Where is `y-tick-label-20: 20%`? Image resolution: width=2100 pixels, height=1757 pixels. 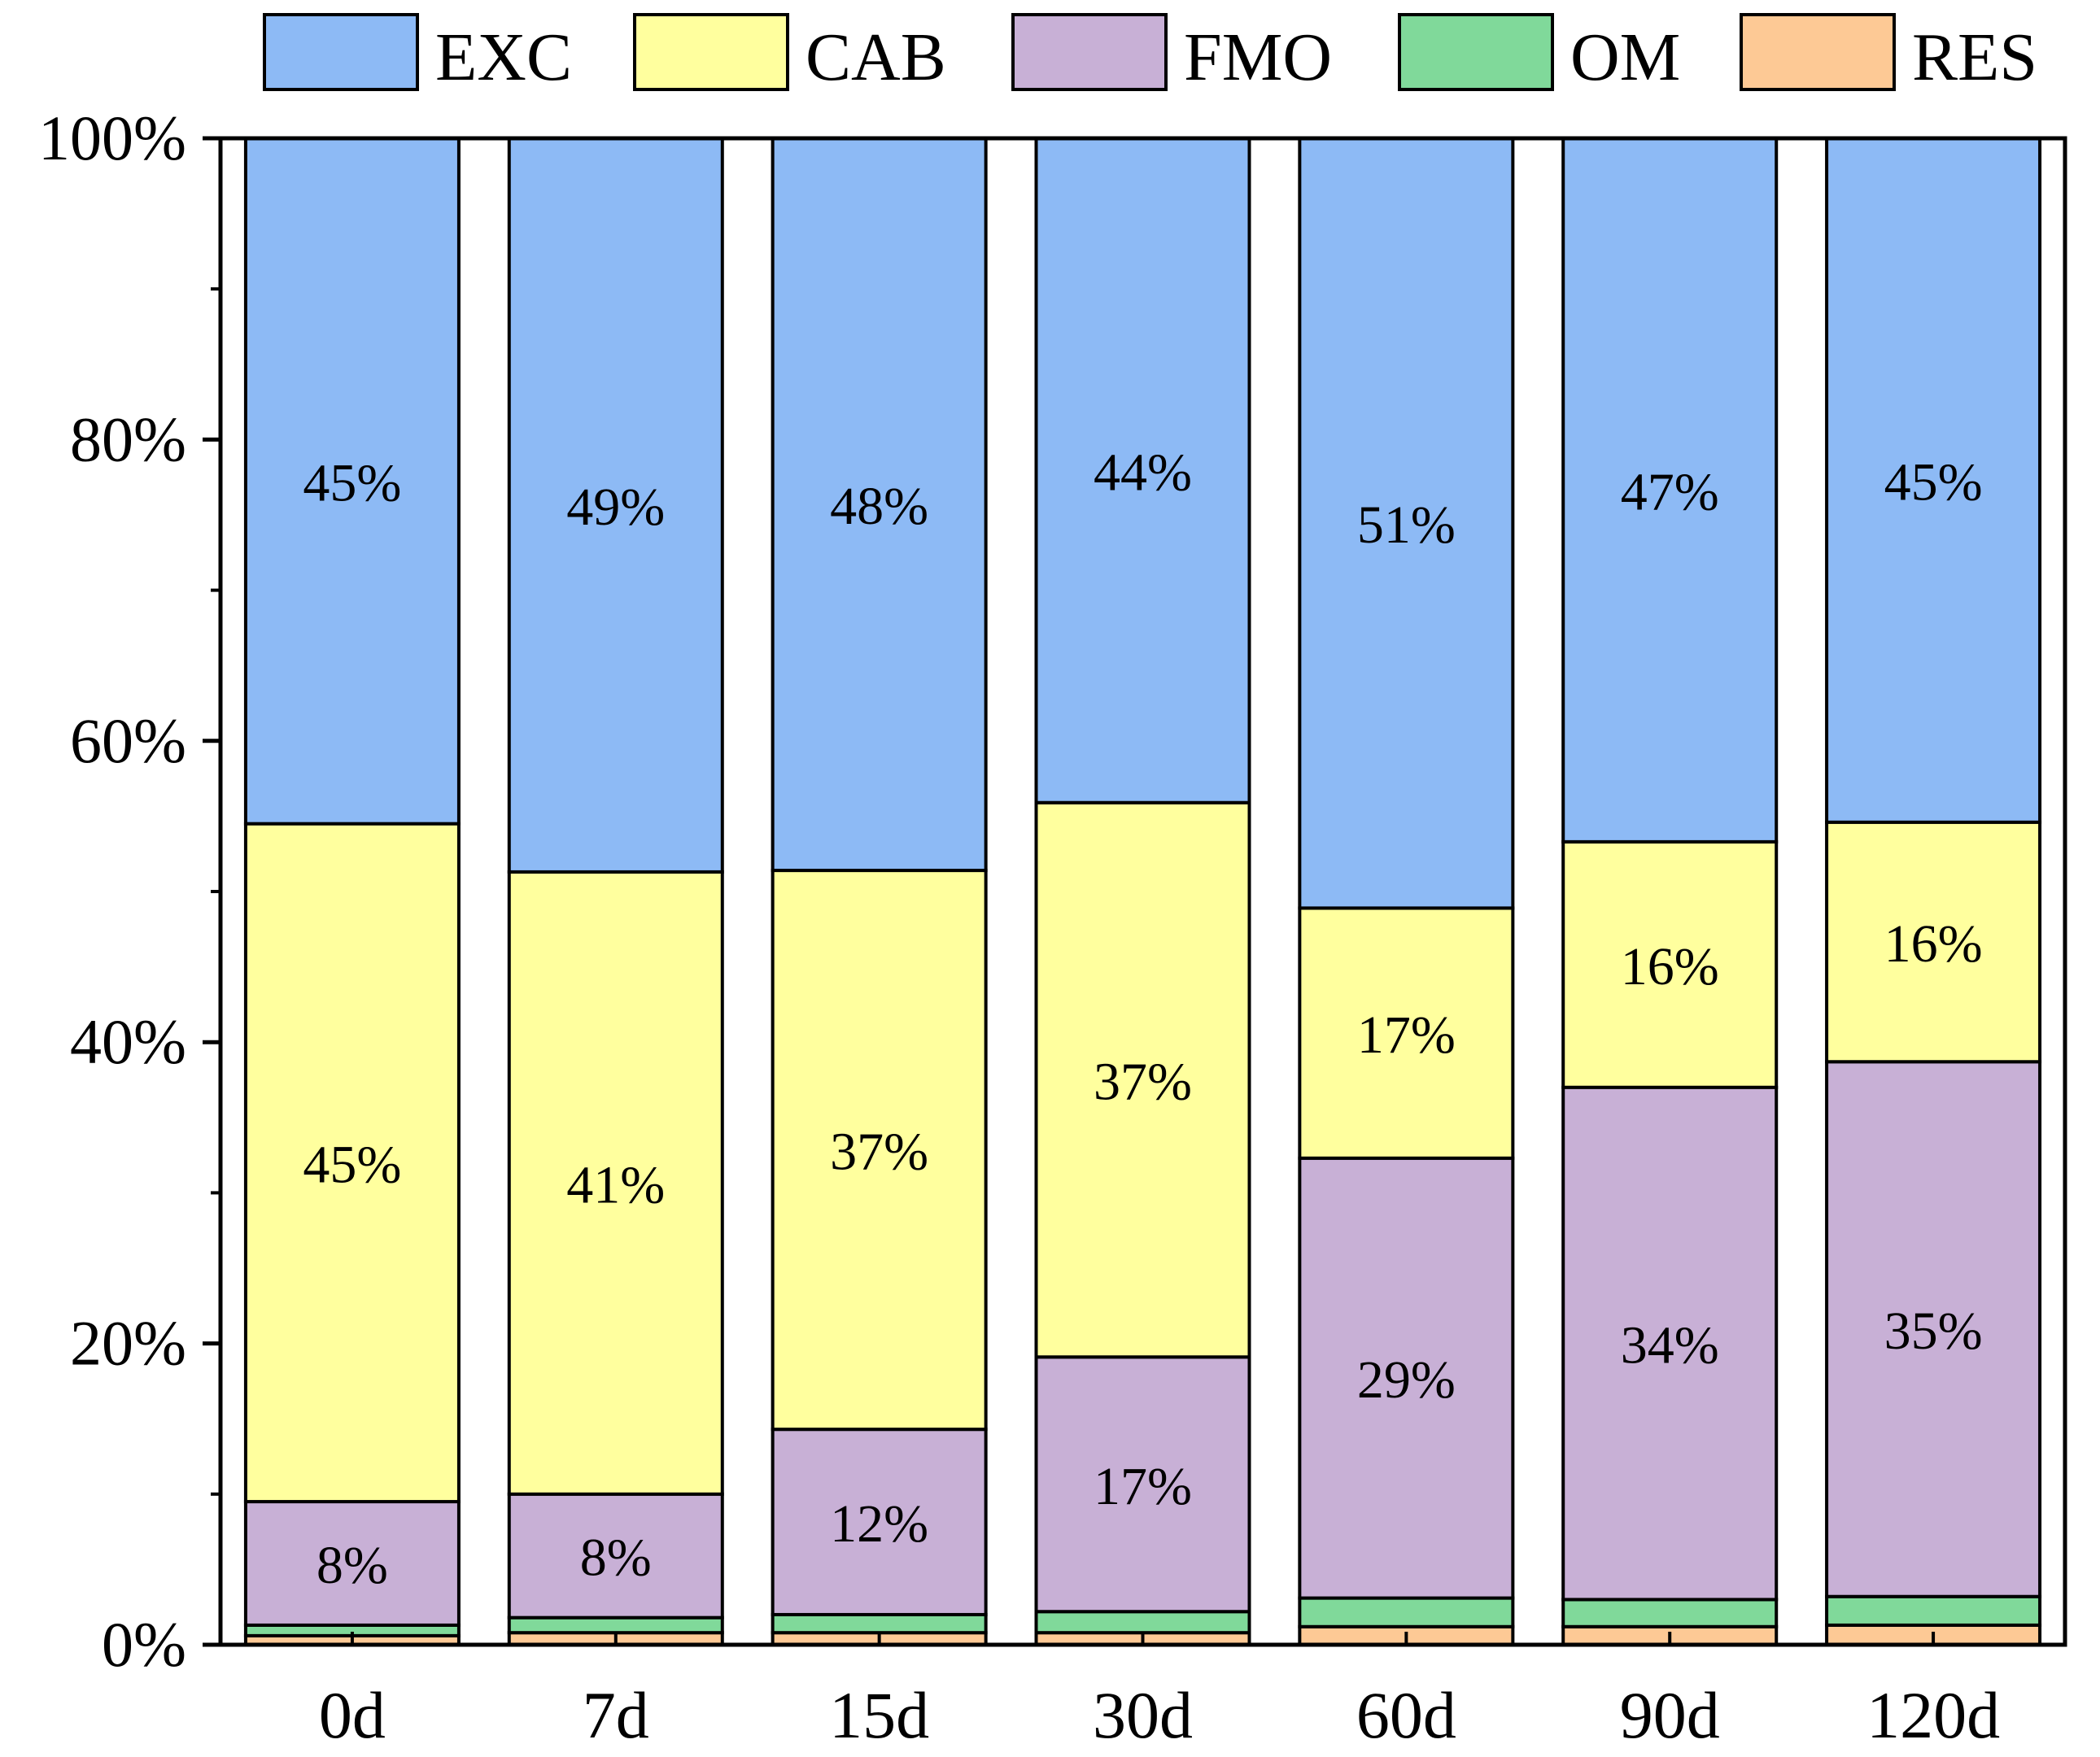
y-tick-label-20: 20% is located at coordinates (128, 1343).